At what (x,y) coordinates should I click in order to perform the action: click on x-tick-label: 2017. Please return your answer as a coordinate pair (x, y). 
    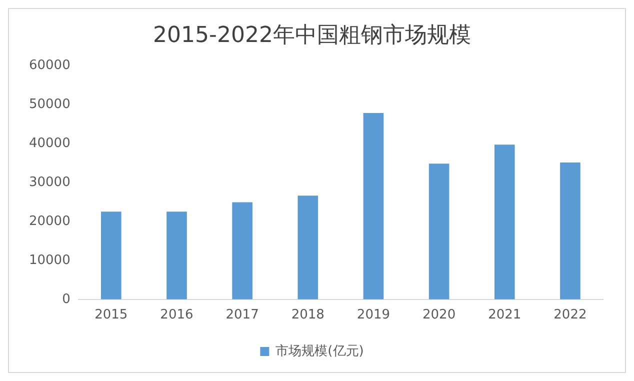
    Looking at the image, I should click on (242, 315).